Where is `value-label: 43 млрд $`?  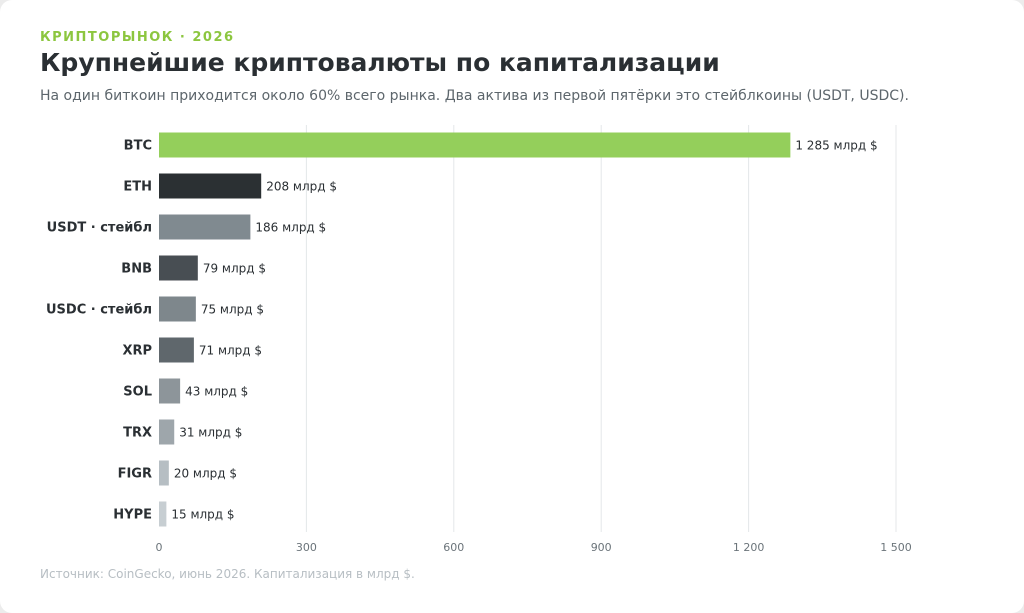
value-label: 43 млрд $ is located at coordinates (216, 392).